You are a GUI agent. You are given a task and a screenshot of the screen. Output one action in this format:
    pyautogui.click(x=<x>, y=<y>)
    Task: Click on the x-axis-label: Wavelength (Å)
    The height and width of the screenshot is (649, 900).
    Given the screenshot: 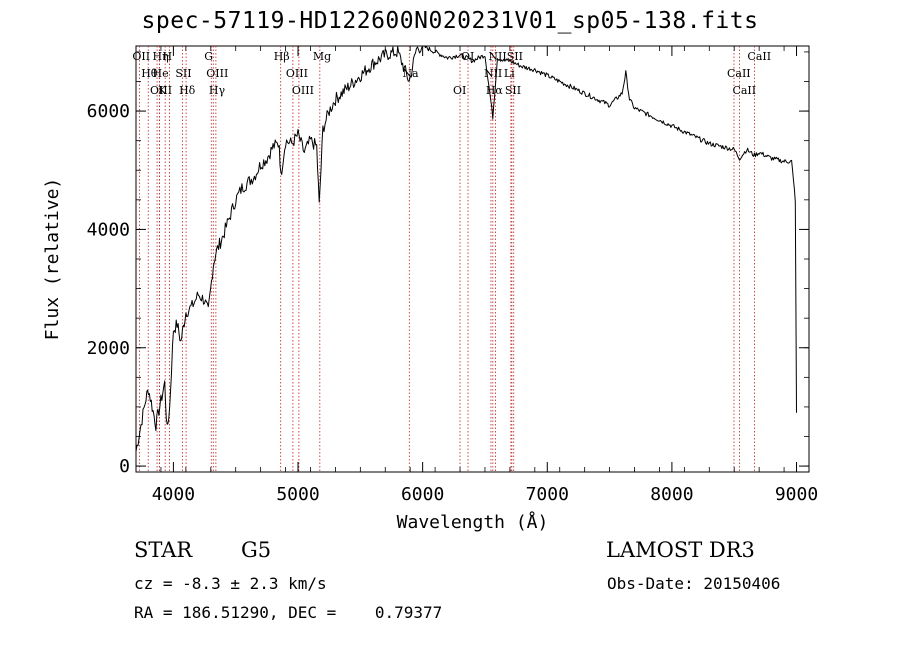 What is the action you would take?
    pyautogui.click(x=473, y=522)
    